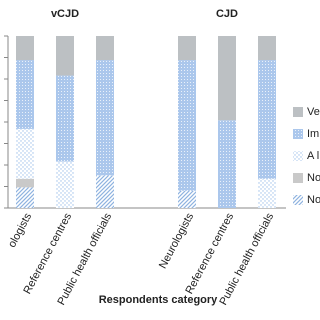 The width and height of the screenshot is (320, 320). I want to click on group-label: CJD, so click(227, 14).